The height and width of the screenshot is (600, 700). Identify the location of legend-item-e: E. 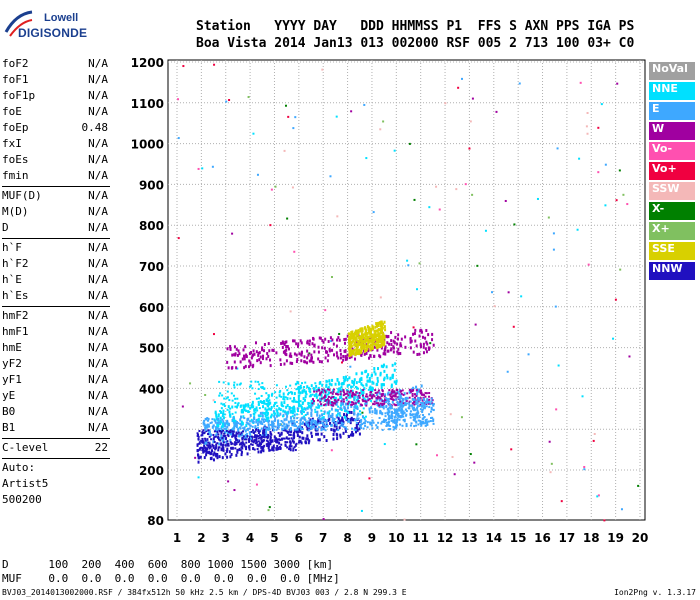
(672, 111).